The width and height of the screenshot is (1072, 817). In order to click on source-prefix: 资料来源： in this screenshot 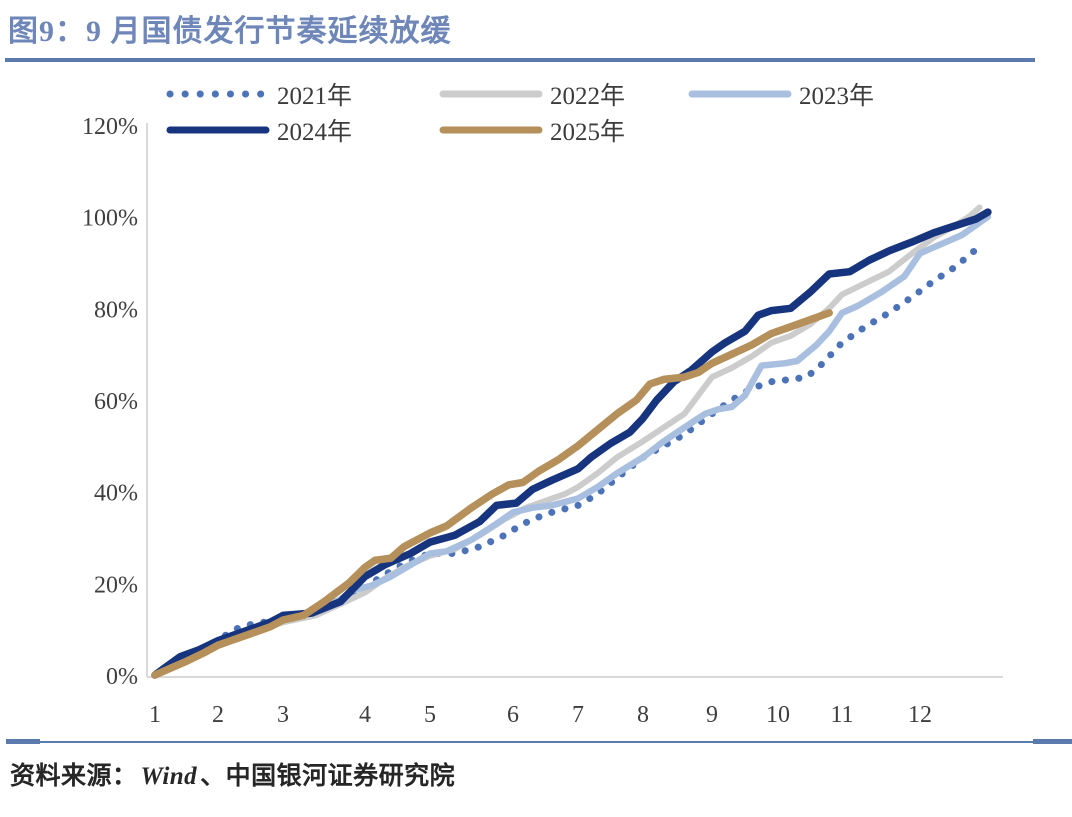, I will do `click(74, 776)`.